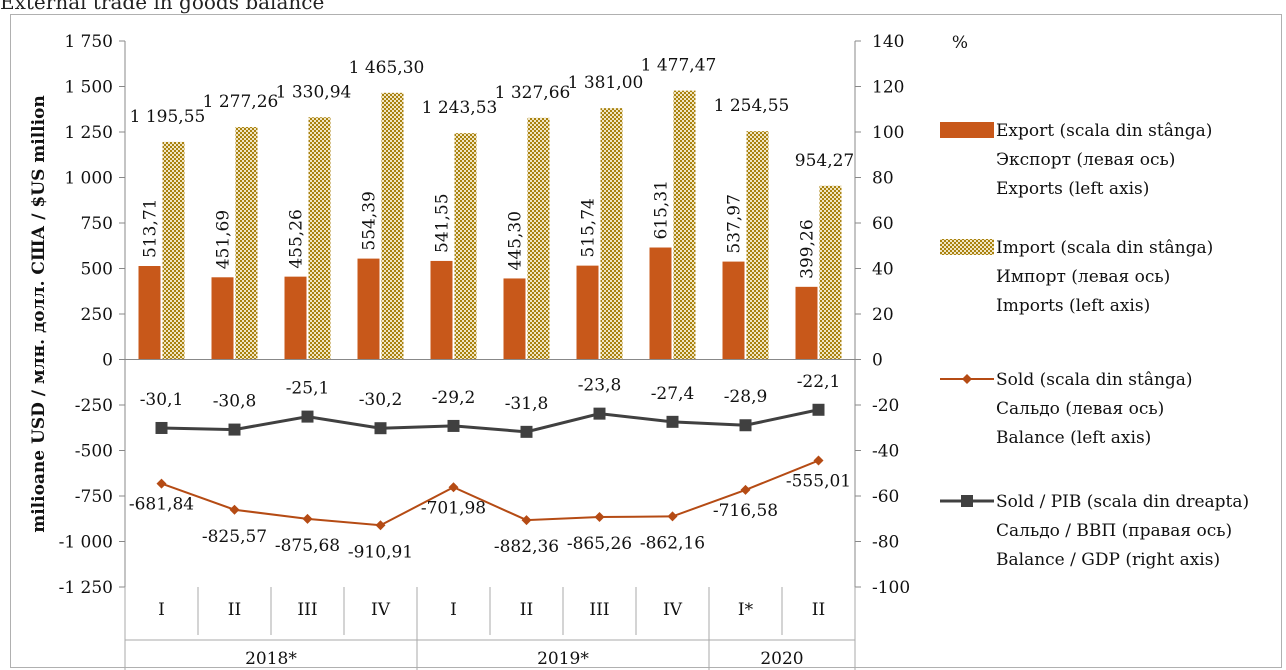  I want to click on import-value-label: 1 327,66, so click(533, 93).